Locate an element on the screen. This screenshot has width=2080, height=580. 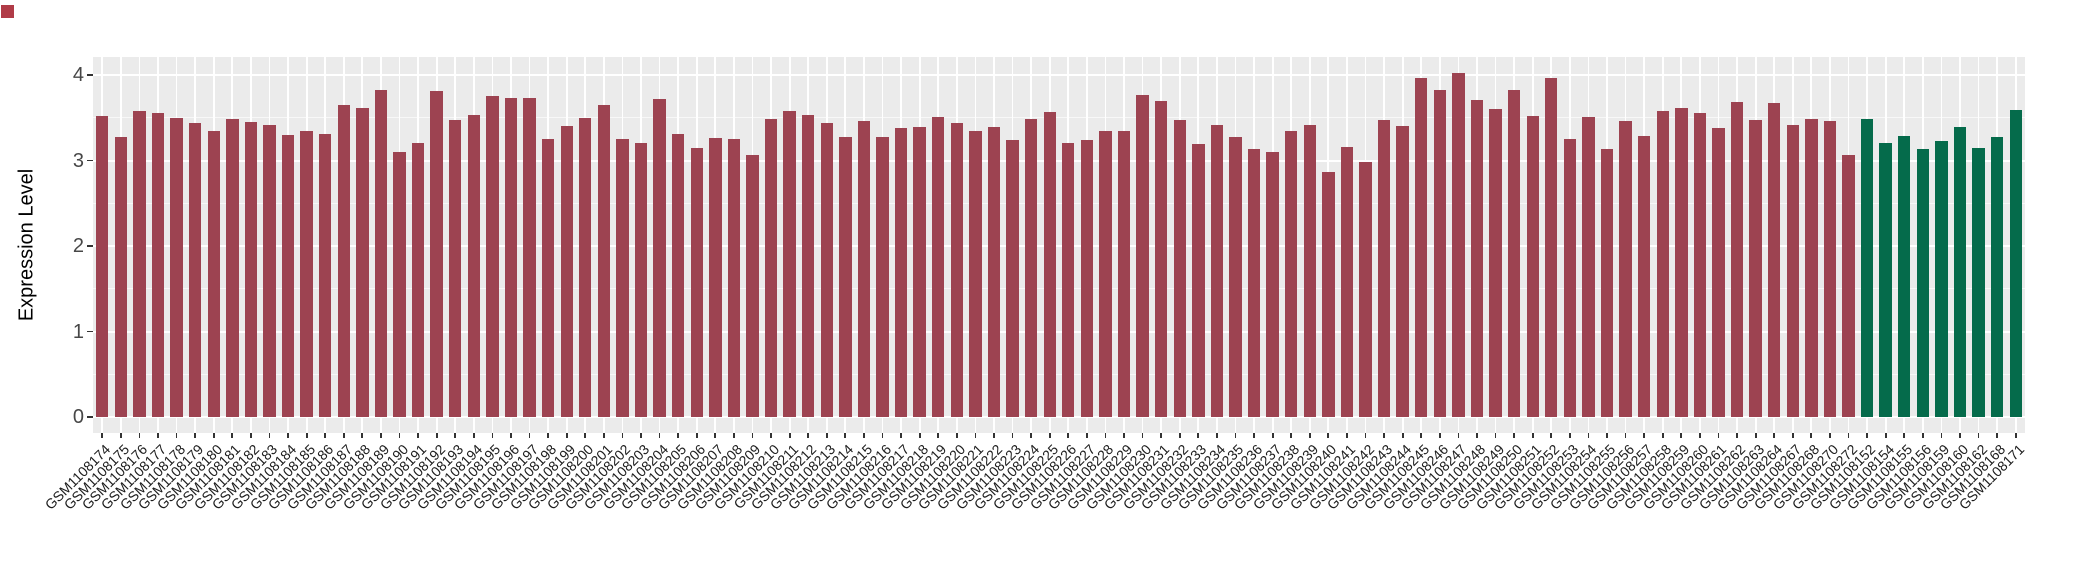
bar-GSM1108240 is located at coordinates (1328, 294).